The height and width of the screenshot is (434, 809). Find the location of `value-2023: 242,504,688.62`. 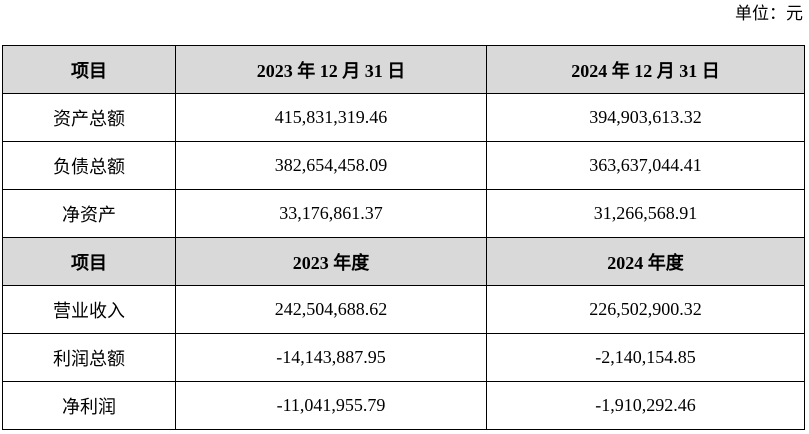

value-2023: 242,504,688.62 is located at coordinates (331, 309).